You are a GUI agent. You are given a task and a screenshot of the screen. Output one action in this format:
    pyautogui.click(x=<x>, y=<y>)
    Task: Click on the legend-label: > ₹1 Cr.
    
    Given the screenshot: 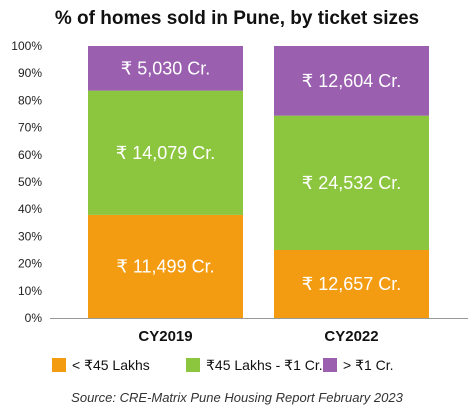 What is the action you would take?
    pyautogui.click(x=368, y=365)
    